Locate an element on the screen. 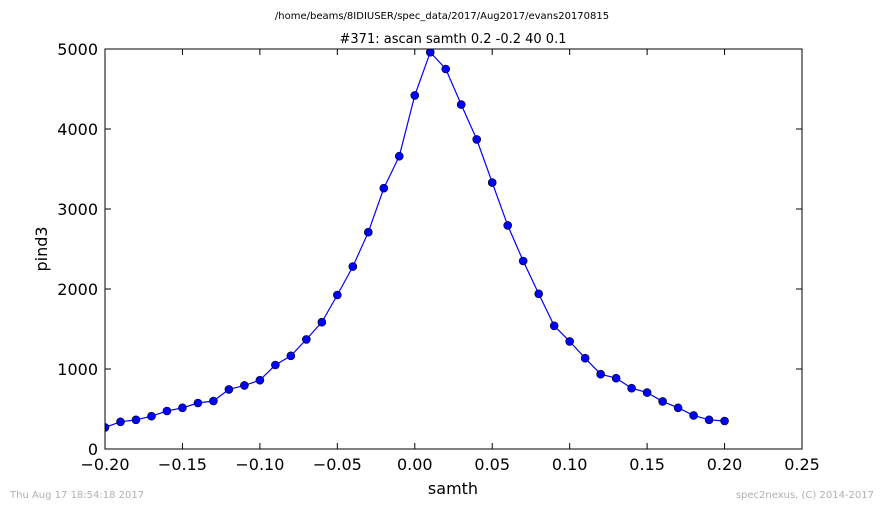 The image size is (884, 509). y-tick-label: 0 is located at coordinates (93, 449).